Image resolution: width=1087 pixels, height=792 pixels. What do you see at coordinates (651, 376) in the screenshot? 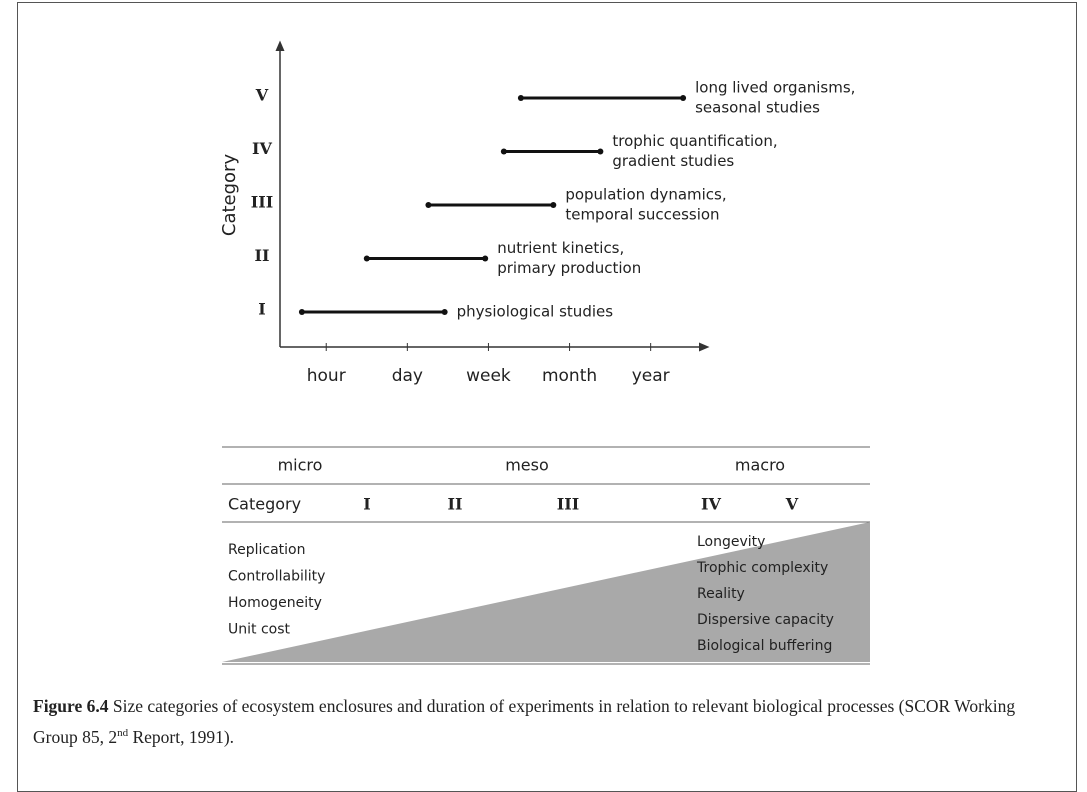
I see `x-tick-label: year` at bounding box center [651, 376].